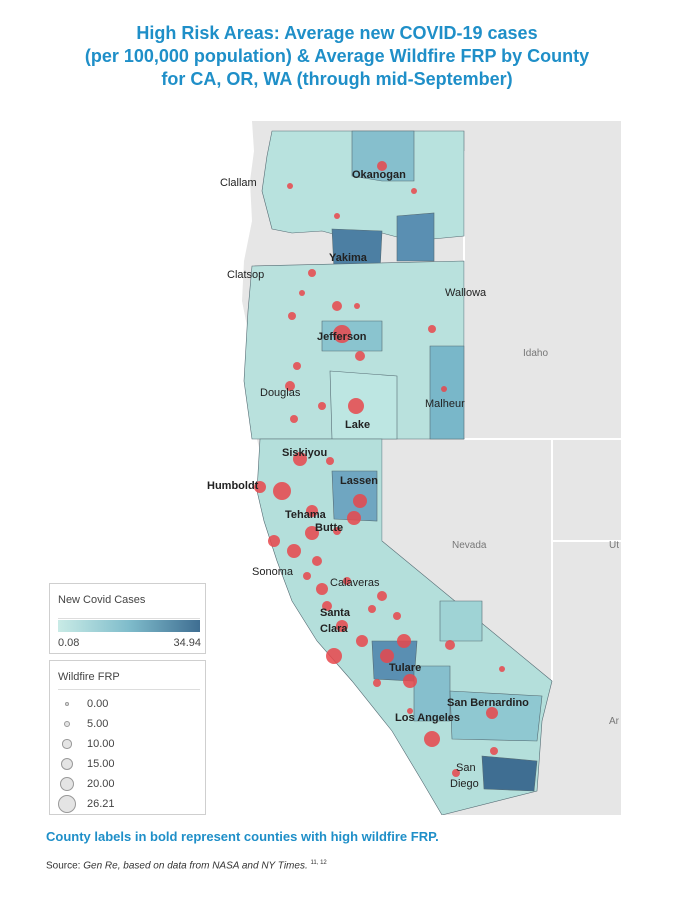  What do you see at coordinates (359, 481) in the screenshot?
I see `county-label-lassen: Lassen` at bounding box center [359, 481].